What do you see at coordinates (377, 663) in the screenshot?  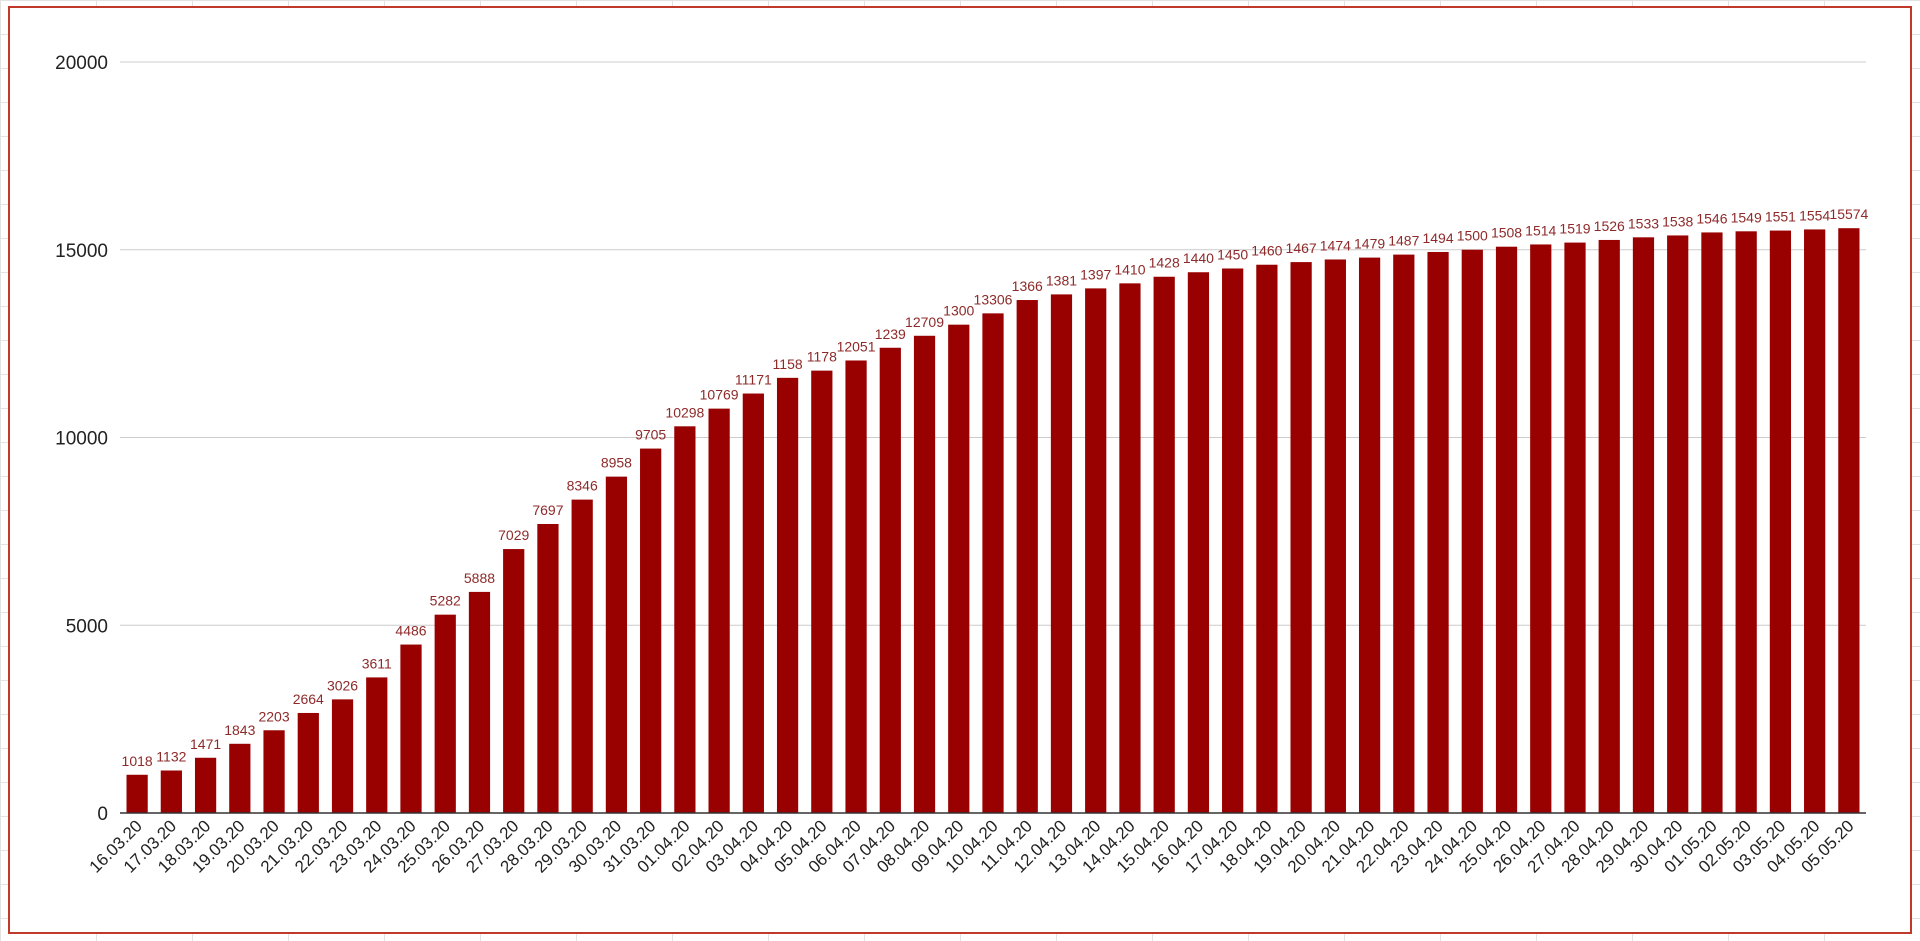 I see `data-label: 3611` at bounding box center [377, 663].